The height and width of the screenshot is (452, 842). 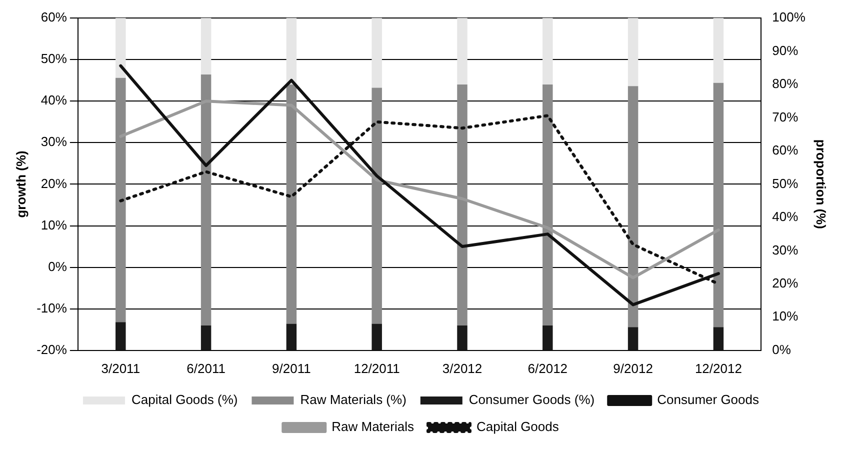 What do you see at coordinates (54, 183) in the screenshot?
I see `y-tick-label: 20%` at bounding box center [54, 183].